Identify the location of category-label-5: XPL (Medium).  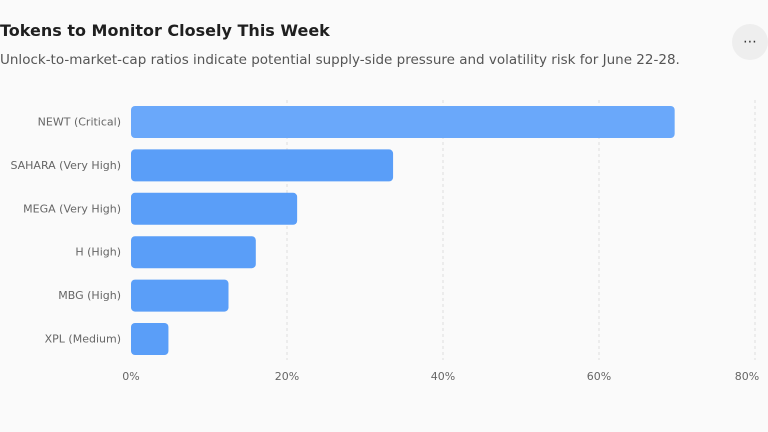
(83, 339).